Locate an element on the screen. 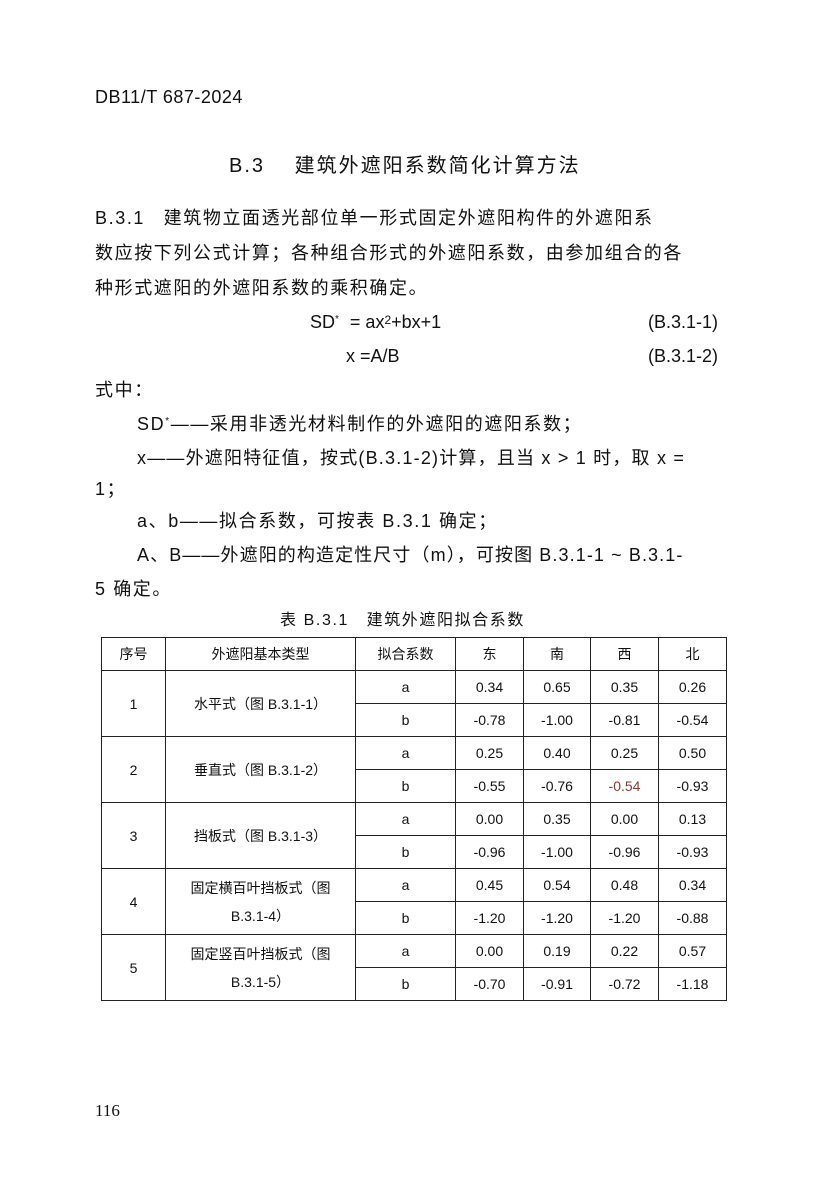 The width and height of the screenshot is (828, 1198). page-number: 116 is located at coordinates (107, 1110).